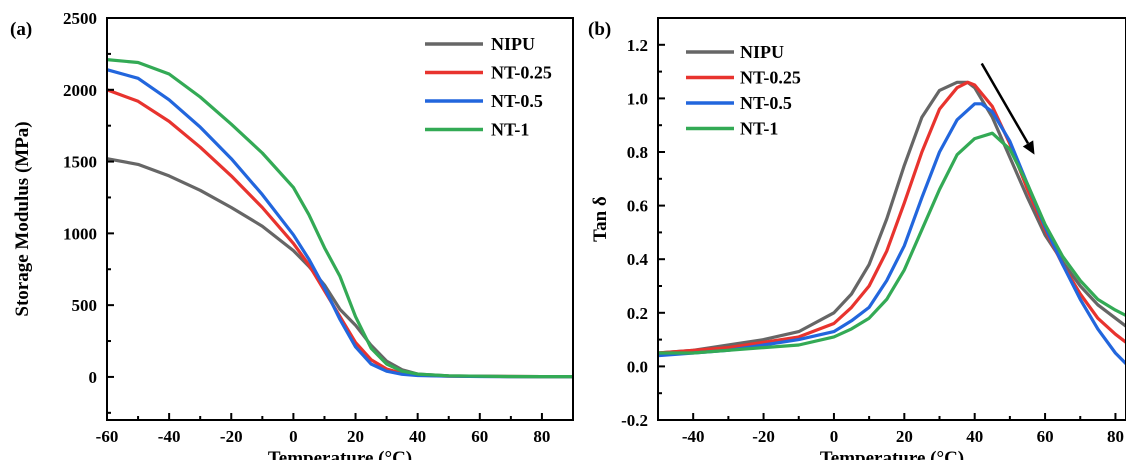 The height and width of the screenshot is (460, 1126). Describe the element at coordinates (634, 420) in the screenshot. I see `y-tick-label: -0.2` at that location.